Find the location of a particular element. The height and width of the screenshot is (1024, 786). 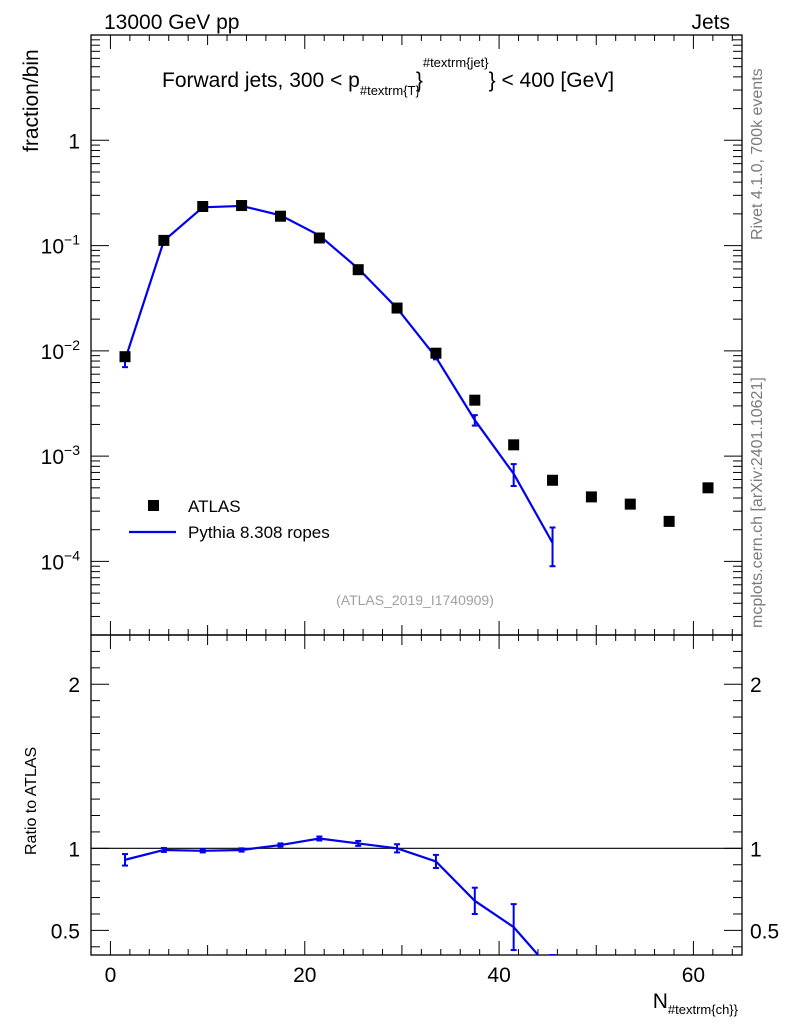

ratio-y-tick-label: 0.5 is located at coordinates (65, 931).